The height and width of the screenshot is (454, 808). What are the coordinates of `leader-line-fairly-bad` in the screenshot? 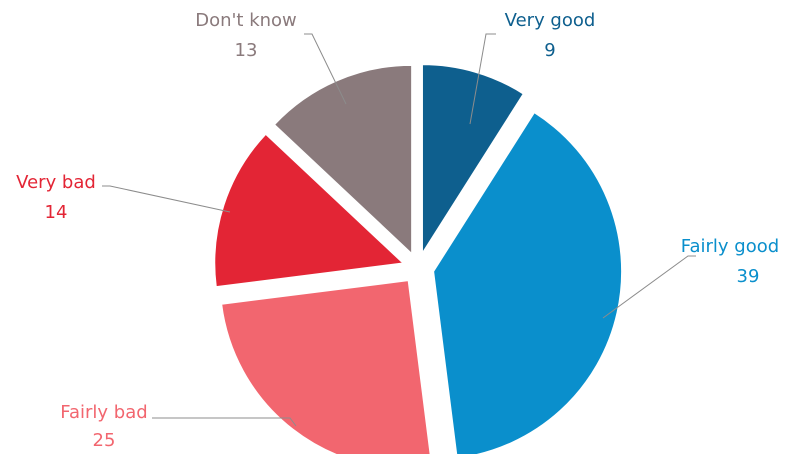 It's located at (224, 422).